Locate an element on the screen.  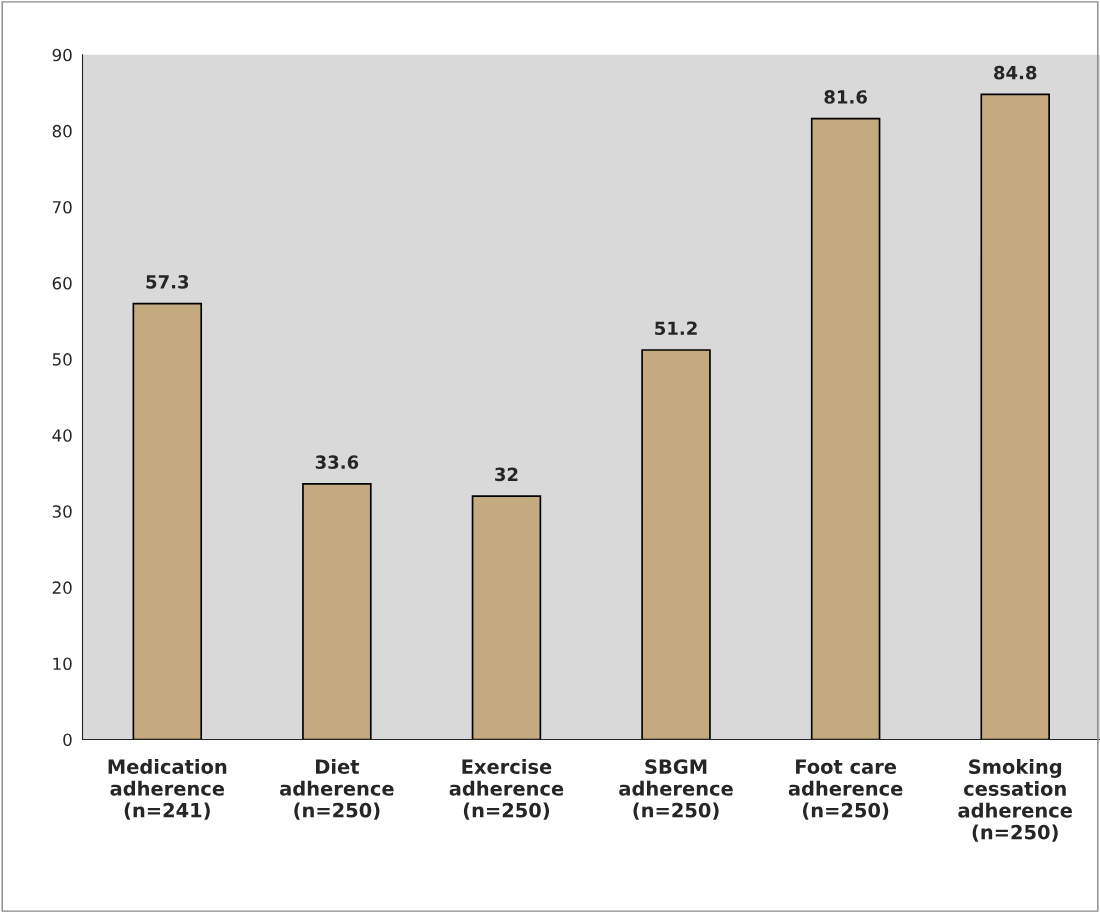
y-tick-label: 10 is located at coordinates (62, 664).